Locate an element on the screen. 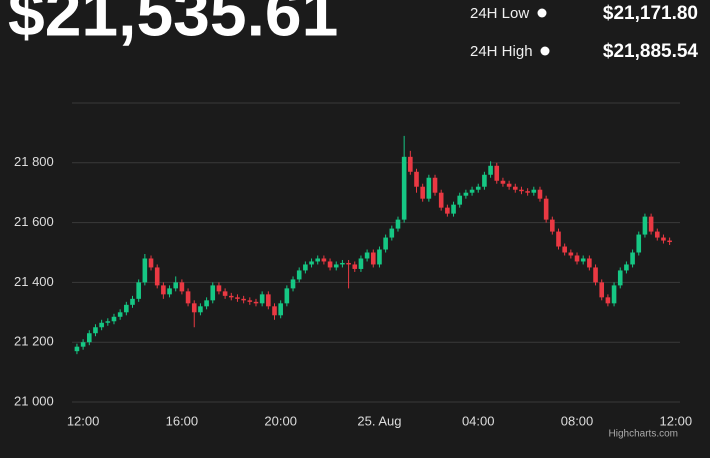 The width and height of the screenshot is (710, 458). x-tick-label: 16:00 is located at coordinates (182, 420).